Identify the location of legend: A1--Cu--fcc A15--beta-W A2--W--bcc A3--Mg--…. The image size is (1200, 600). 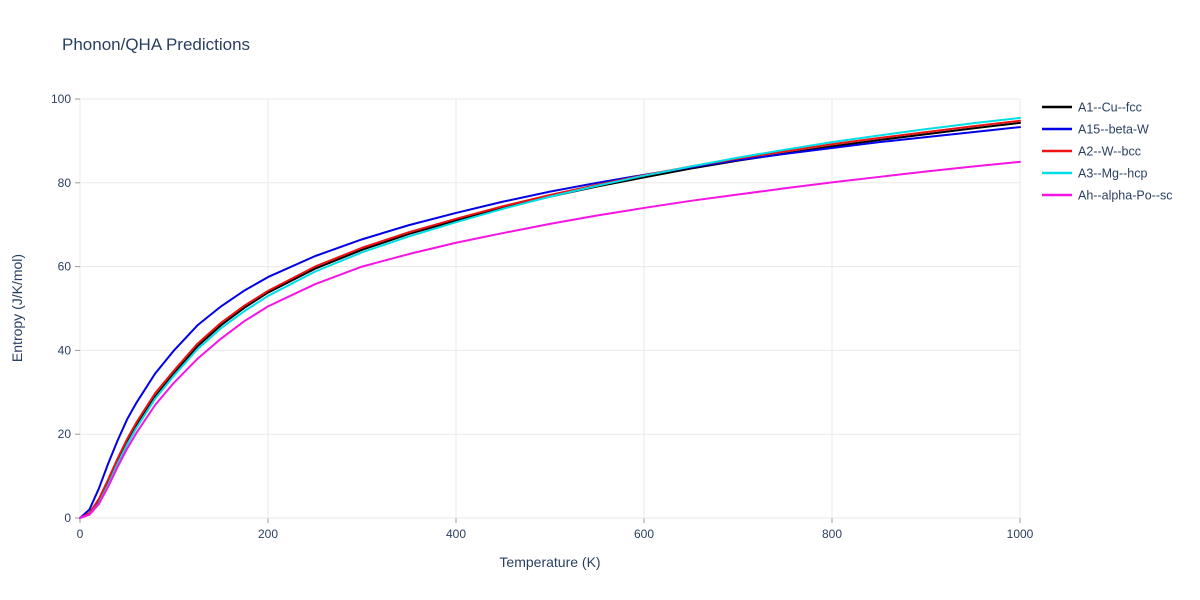
(1107, 152).